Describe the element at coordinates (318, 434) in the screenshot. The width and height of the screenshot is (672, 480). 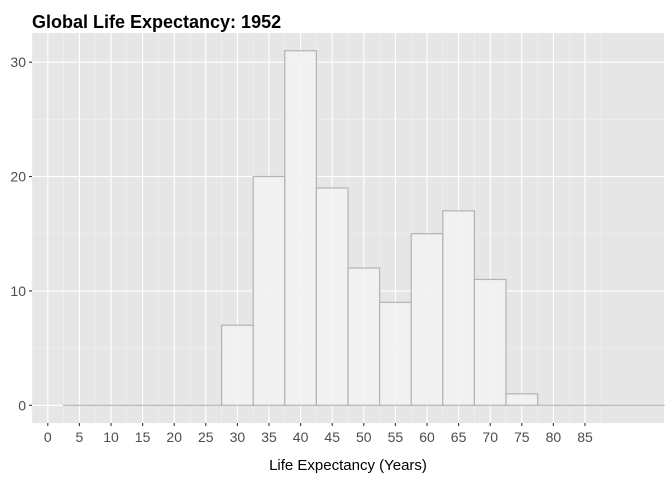
I see `x-axis: 0 5 10 15 20 25 30 35 40 45 50 55 60 65 70 75 80 85` at that location.